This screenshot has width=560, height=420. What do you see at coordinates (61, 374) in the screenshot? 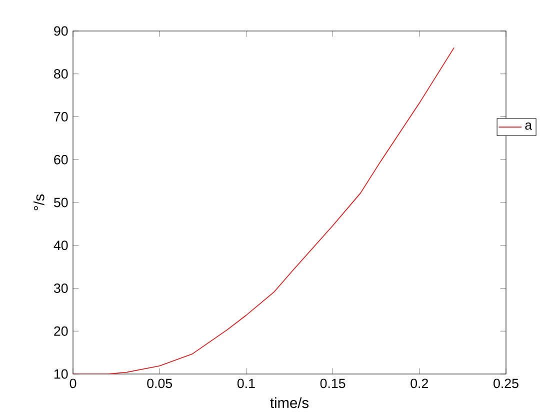
I see `y-tick-label: 10` at bounding box center [61, 374].